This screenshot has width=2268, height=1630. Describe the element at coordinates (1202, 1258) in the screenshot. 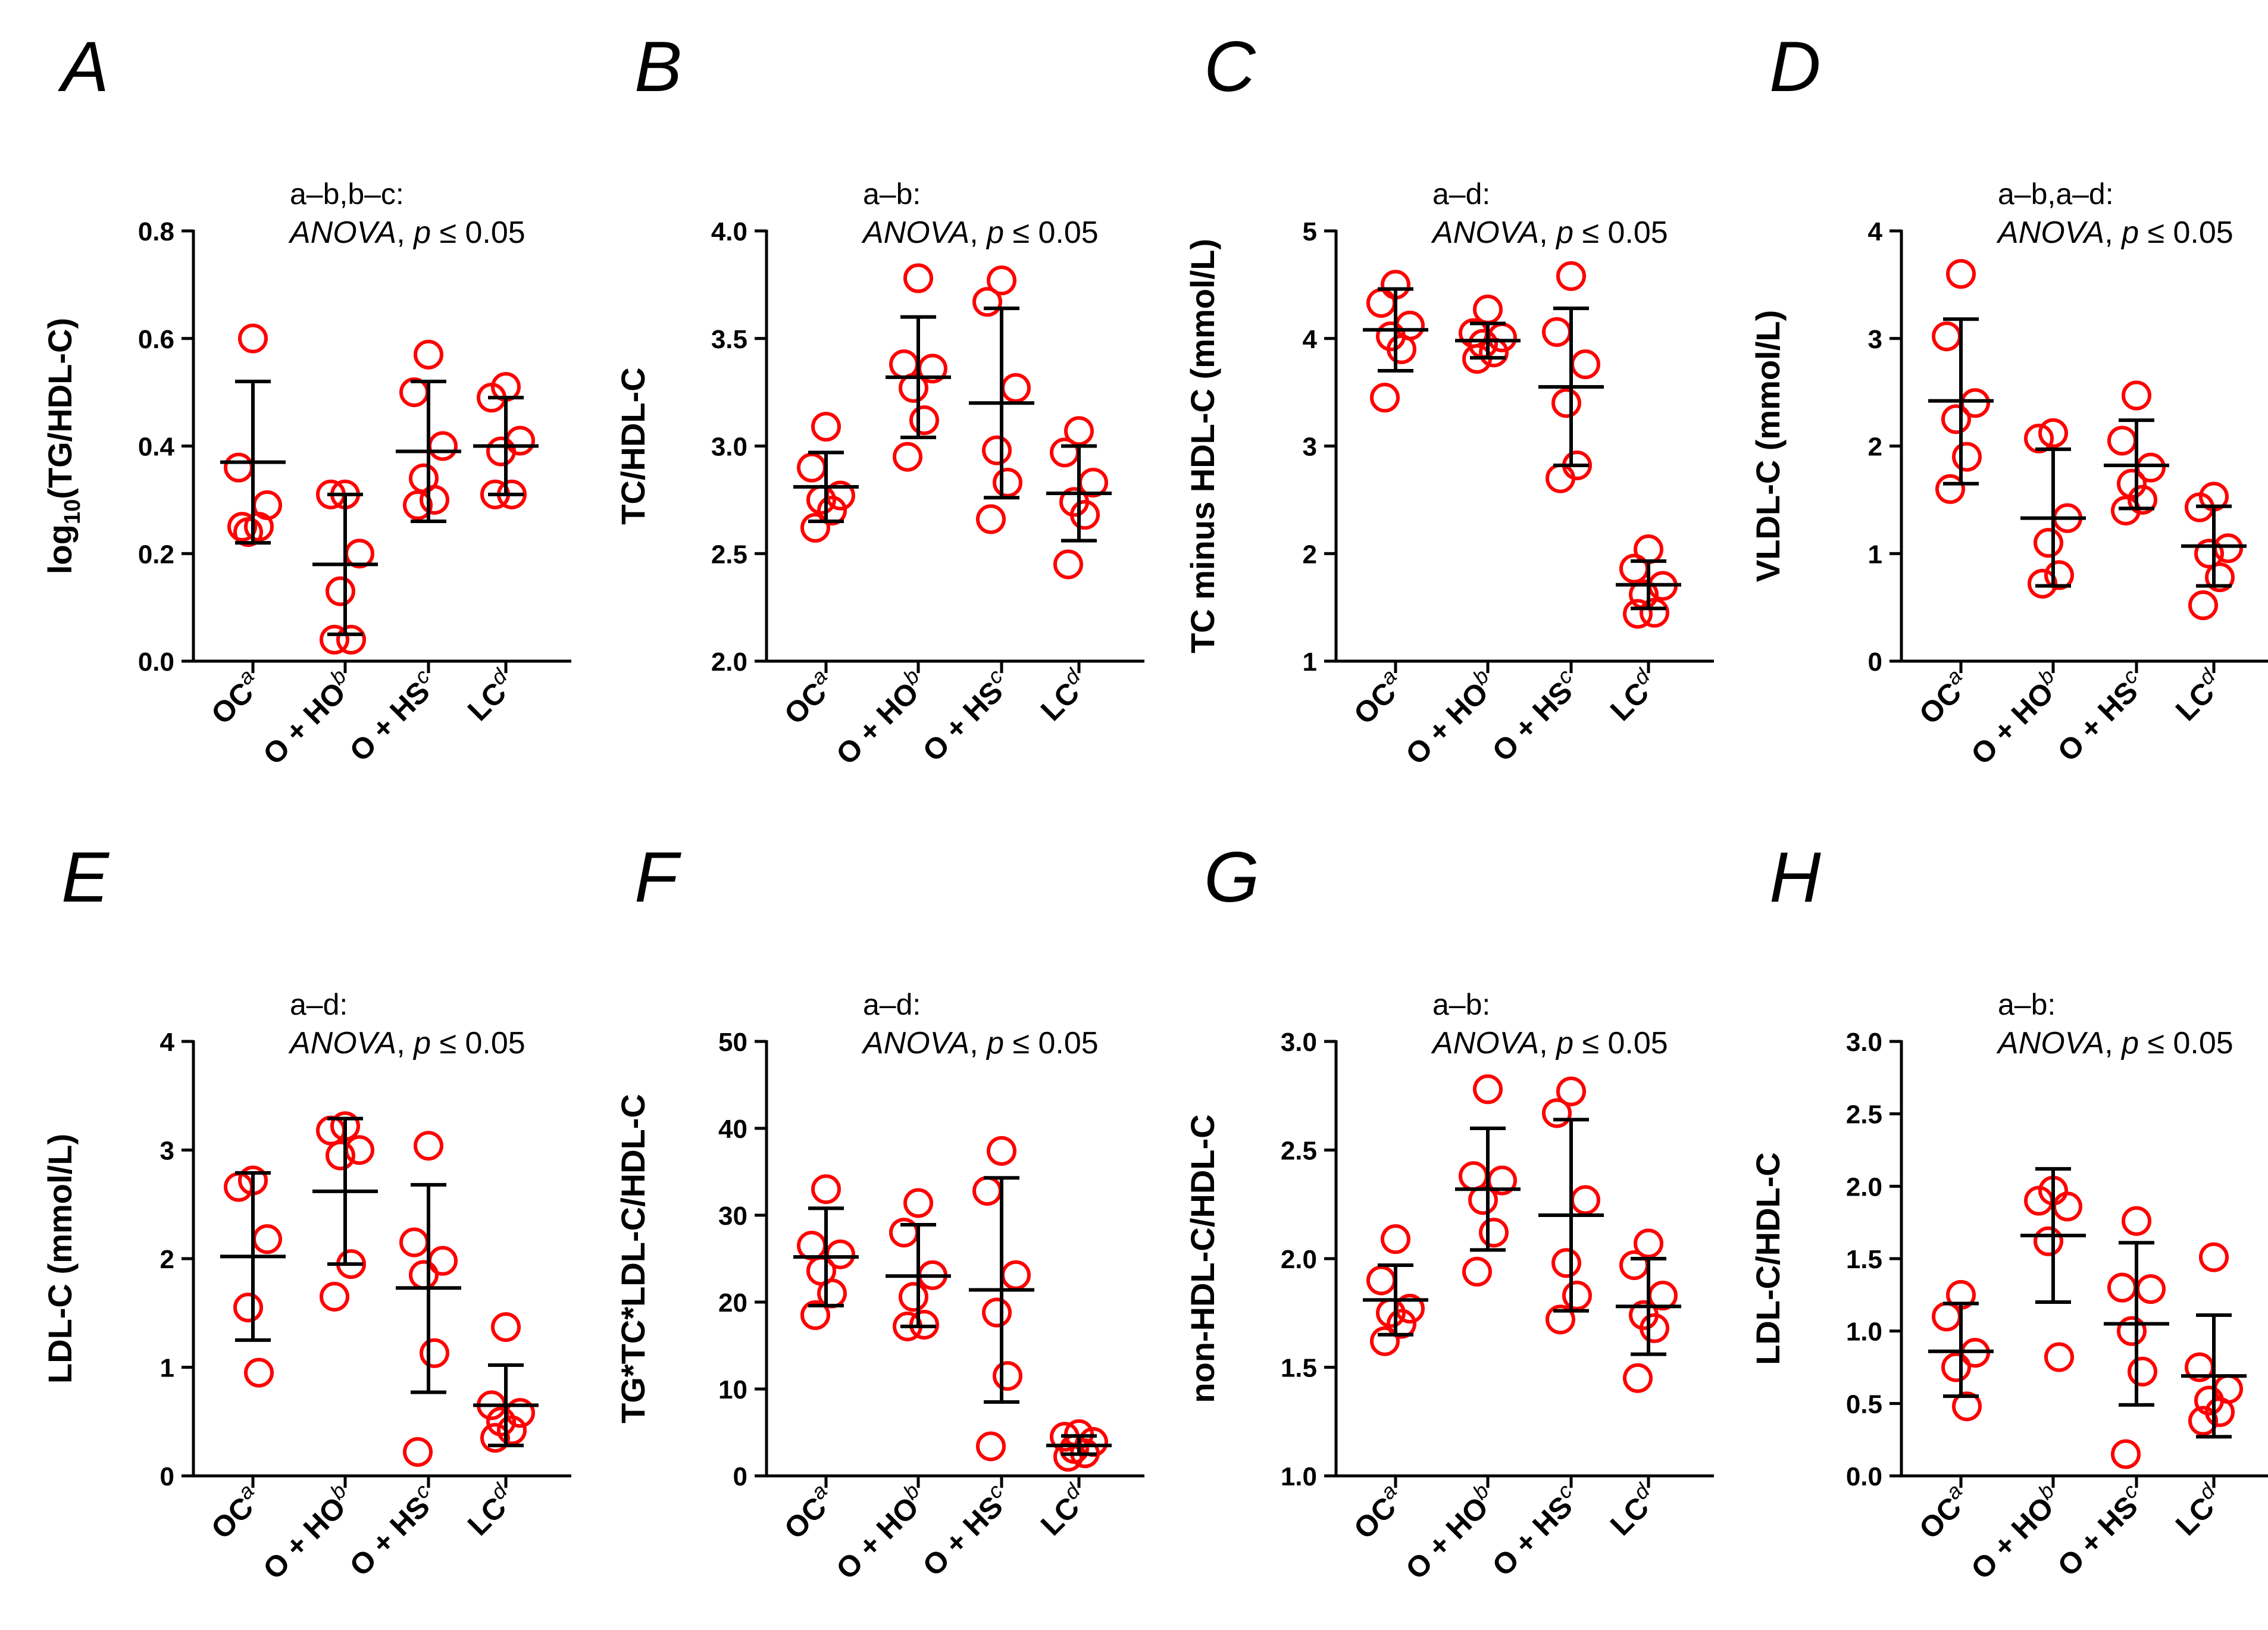

I see `y-axis-label: non-HDL-C/HDL-C` at that location.